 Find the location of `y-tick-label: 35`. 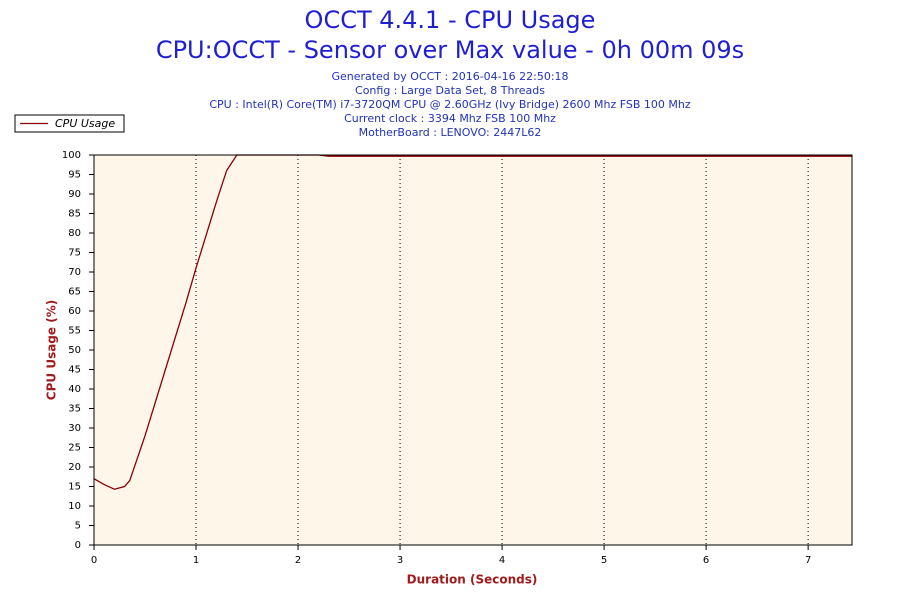

y-tick-label: 35 is located at coordinates (74, 409).